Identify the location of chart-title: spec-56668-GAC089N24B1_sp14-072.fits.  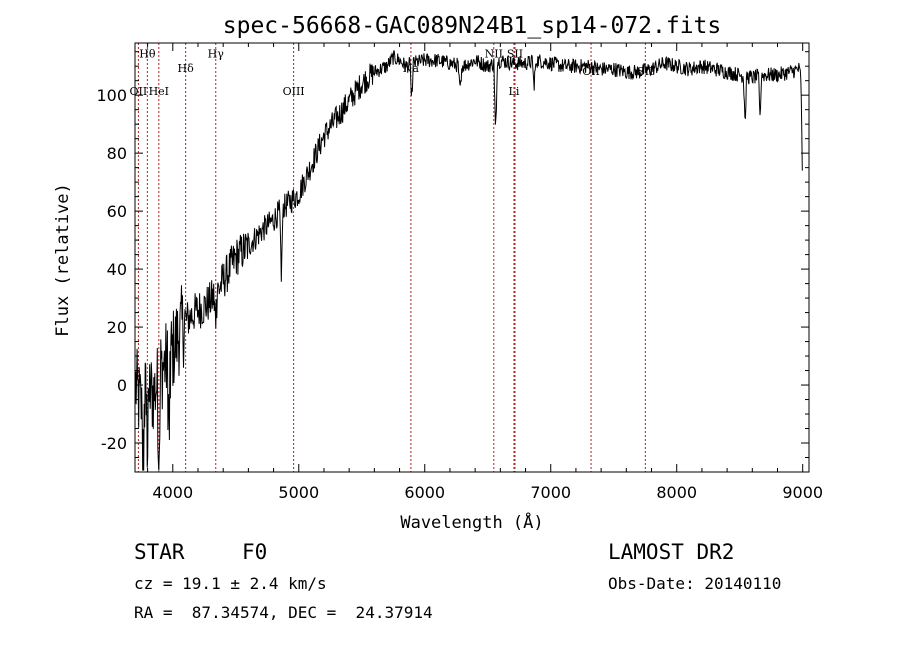
(472, 26).